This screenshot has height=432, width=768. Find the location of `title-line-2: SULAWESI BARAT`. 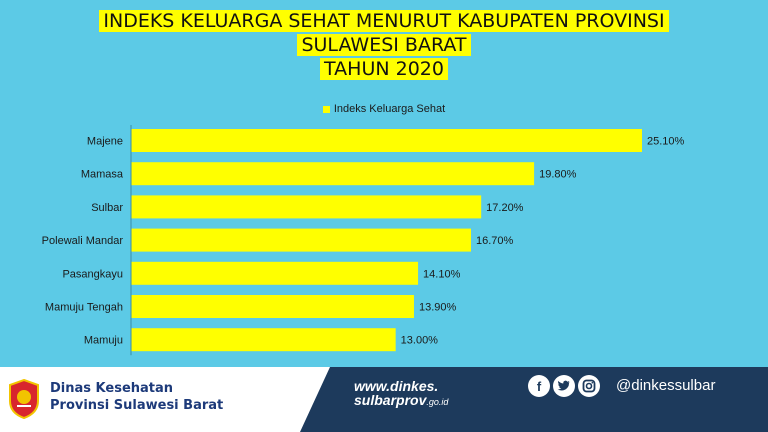

title-line-2: SULAWESI BARAT is located at coordinates (384, 45).